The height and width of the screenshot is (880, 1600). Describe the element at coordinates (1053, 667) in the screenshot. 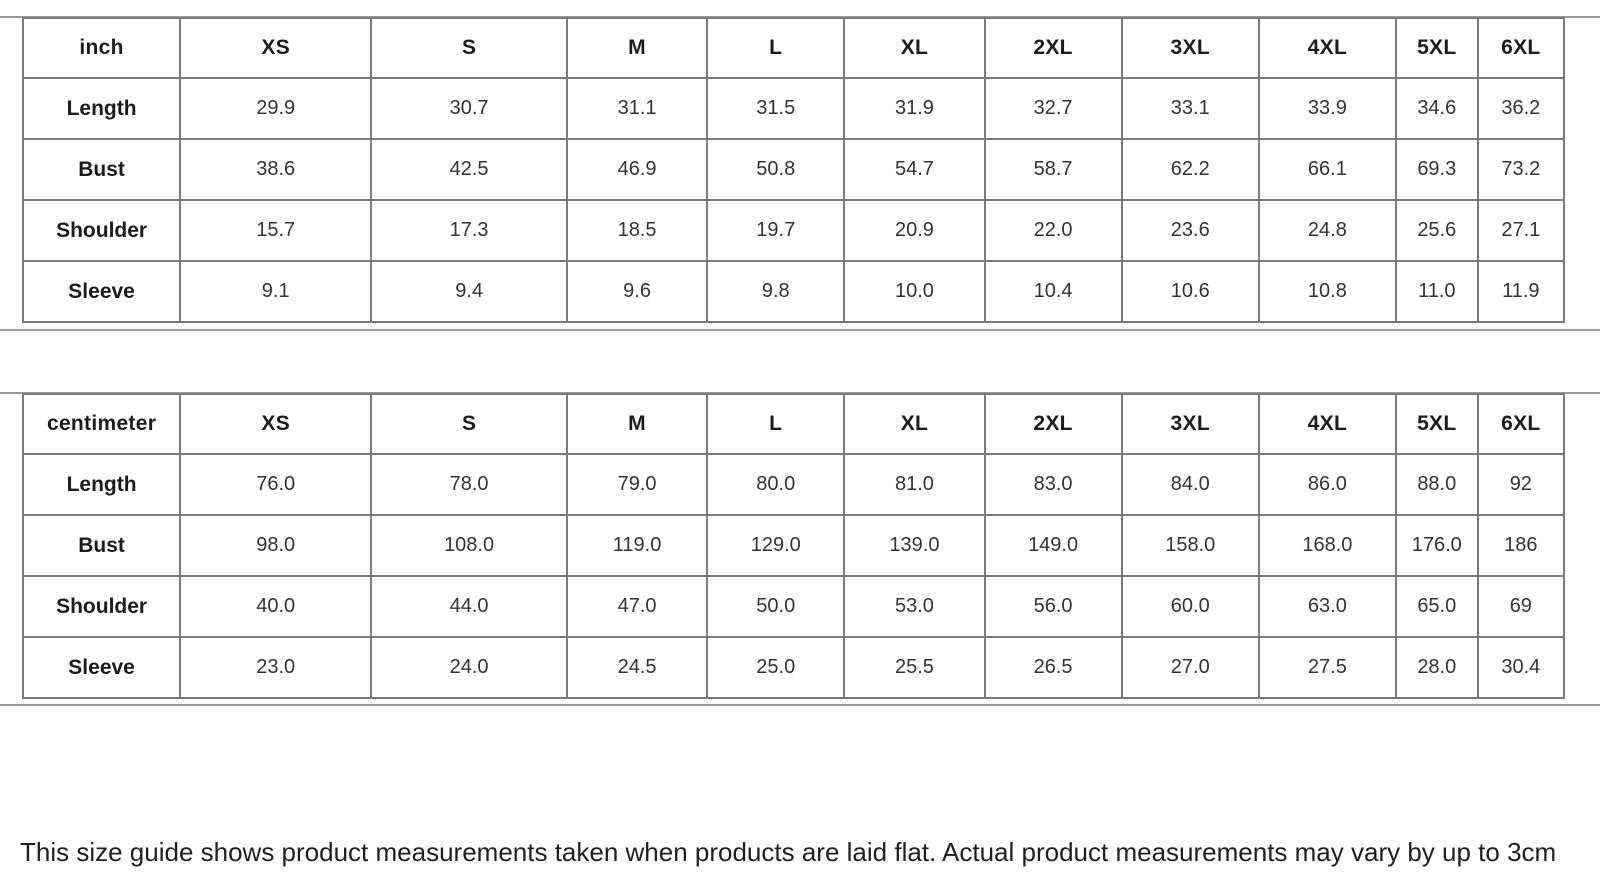

I see `measurement-value: 26.5` at that location.